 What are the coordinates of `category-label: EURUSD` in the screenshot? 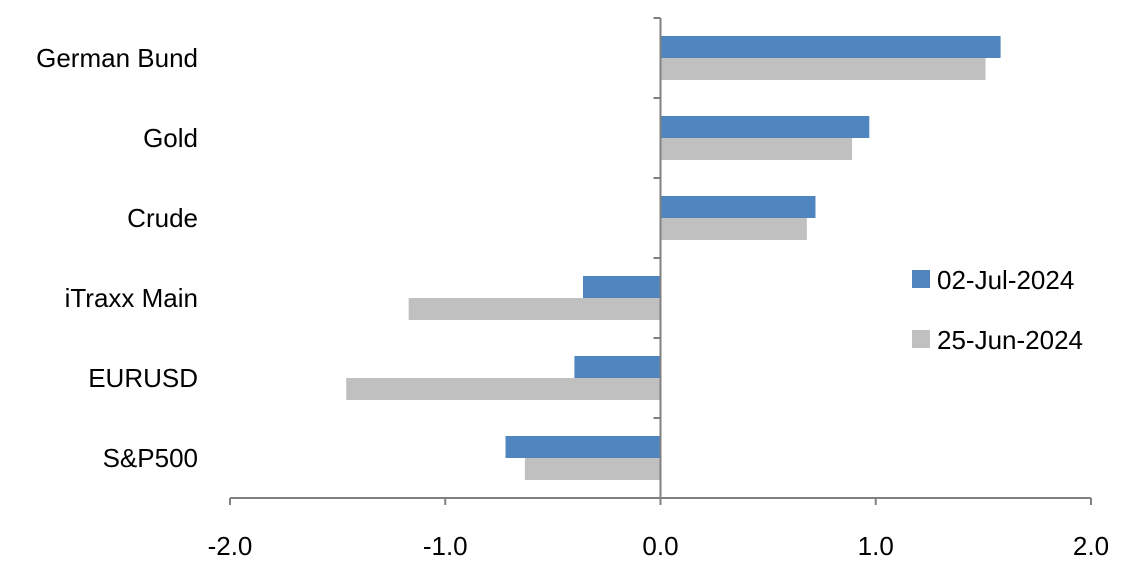 It's located at (143, 378).